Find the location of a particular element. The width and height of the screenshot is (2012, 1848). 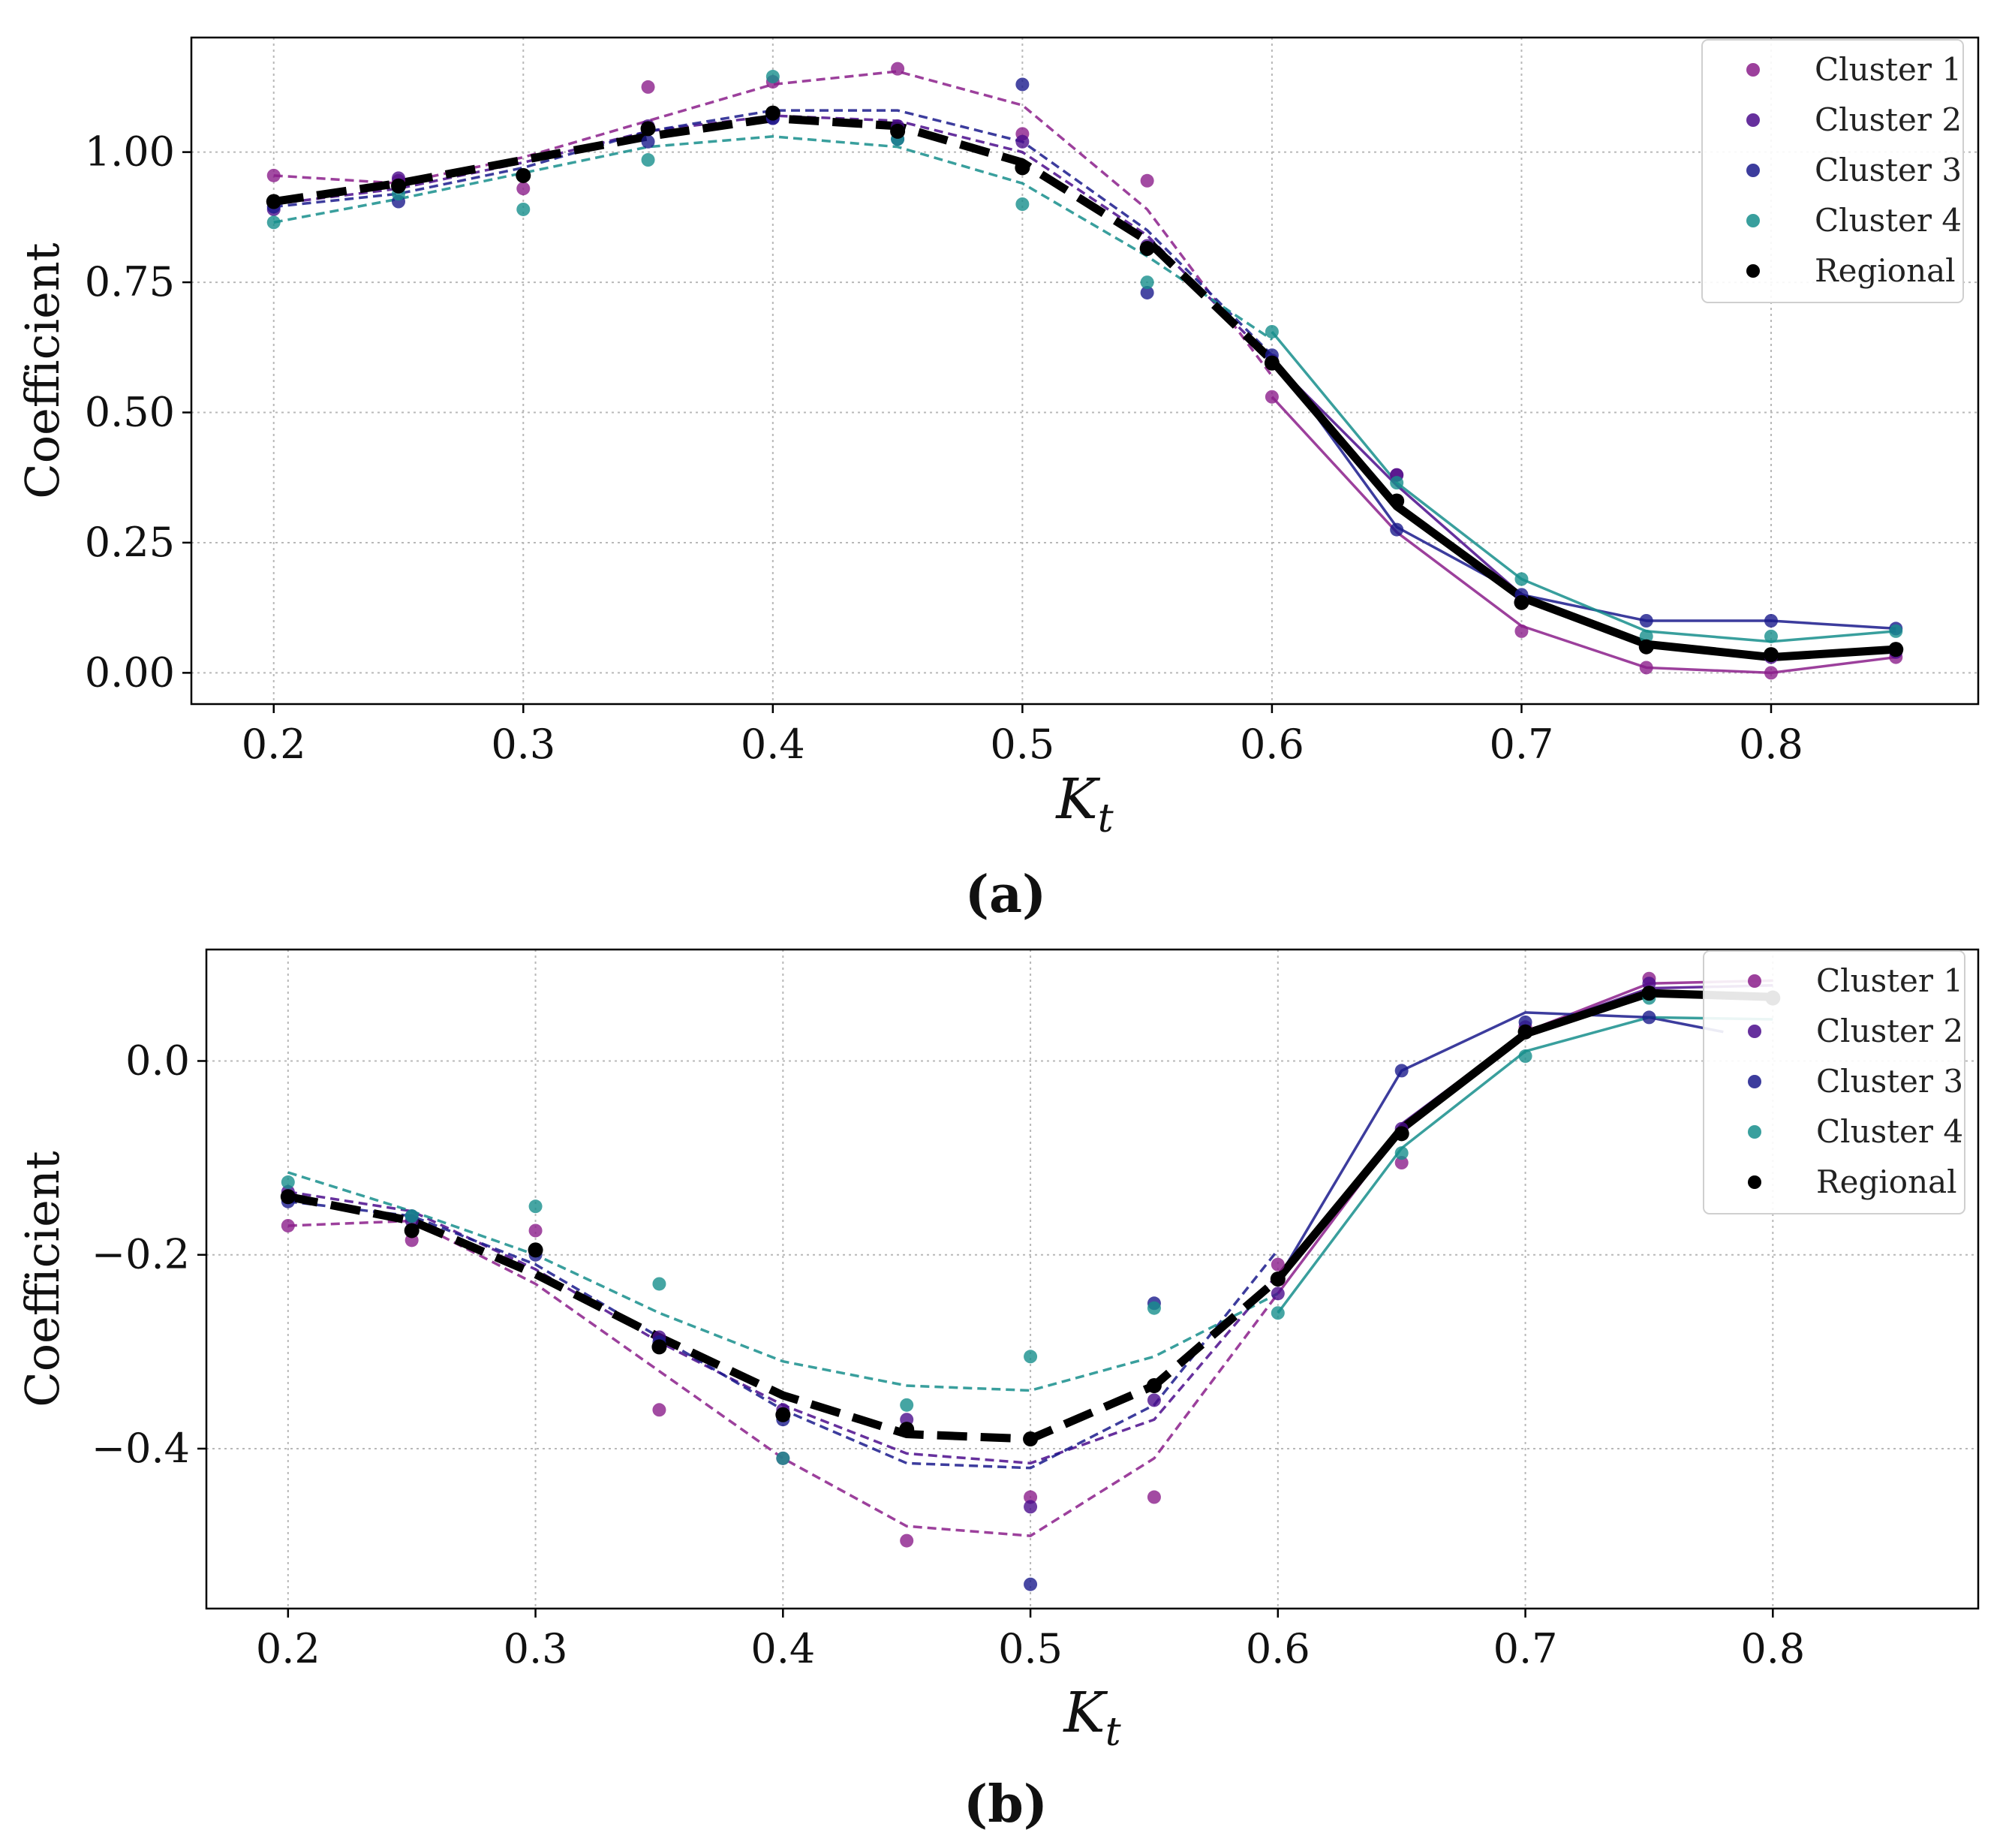

chart-a-xlabel: Kt is located at coordinates (1083, 804).